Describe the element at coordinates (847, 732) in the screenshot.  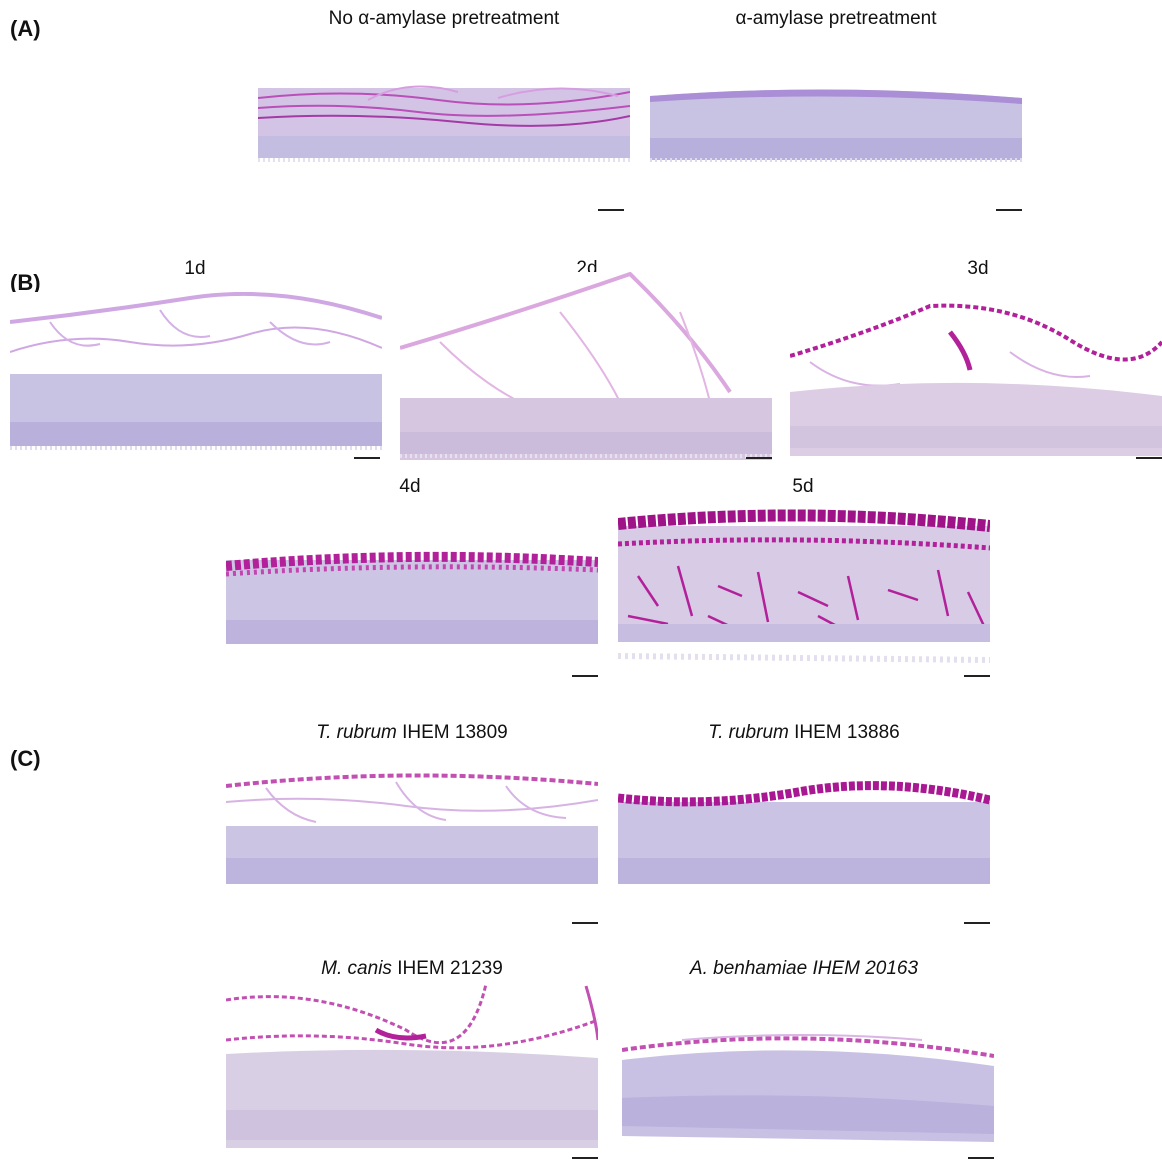
I see `strain-id: IHEM 13886` at that location.